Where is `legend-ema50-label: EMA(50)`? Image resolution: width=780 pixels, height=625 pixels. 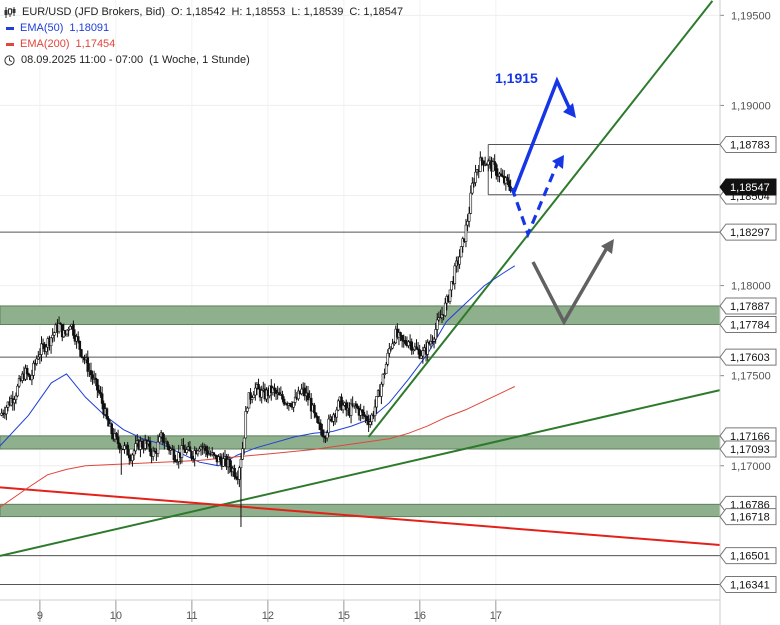
legend-ema50-label: EMA(50) is located at coordinates (42, 28).